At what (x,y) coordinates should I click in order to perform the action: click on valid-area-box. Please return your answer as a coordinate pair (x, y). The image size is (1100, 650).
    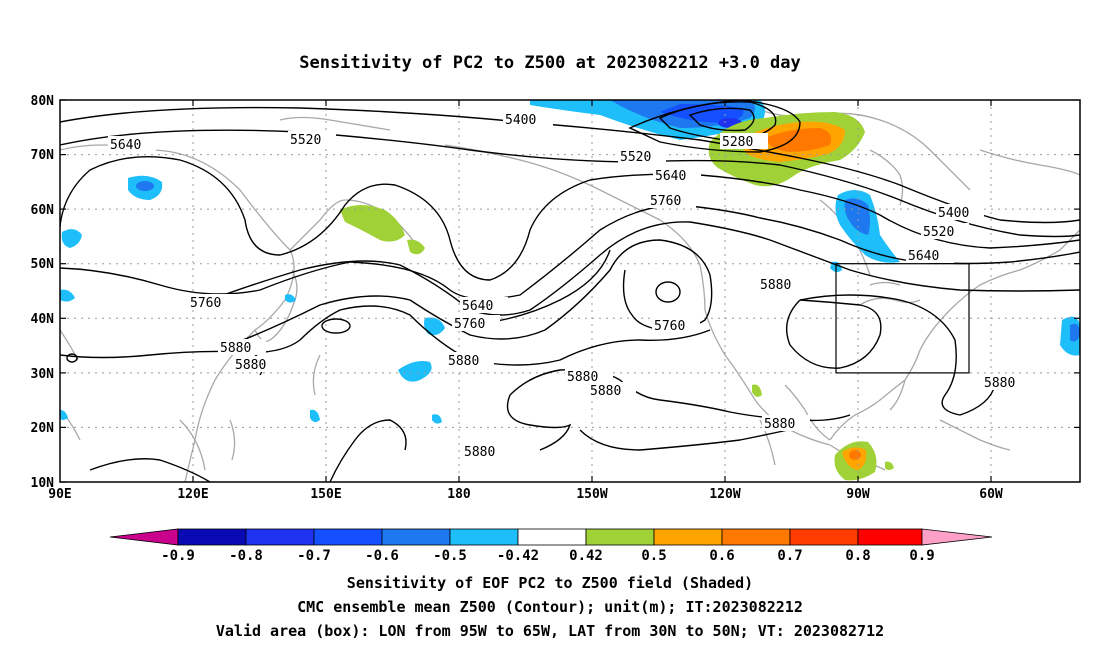
    Looking at the image, I should click on (902, 318).